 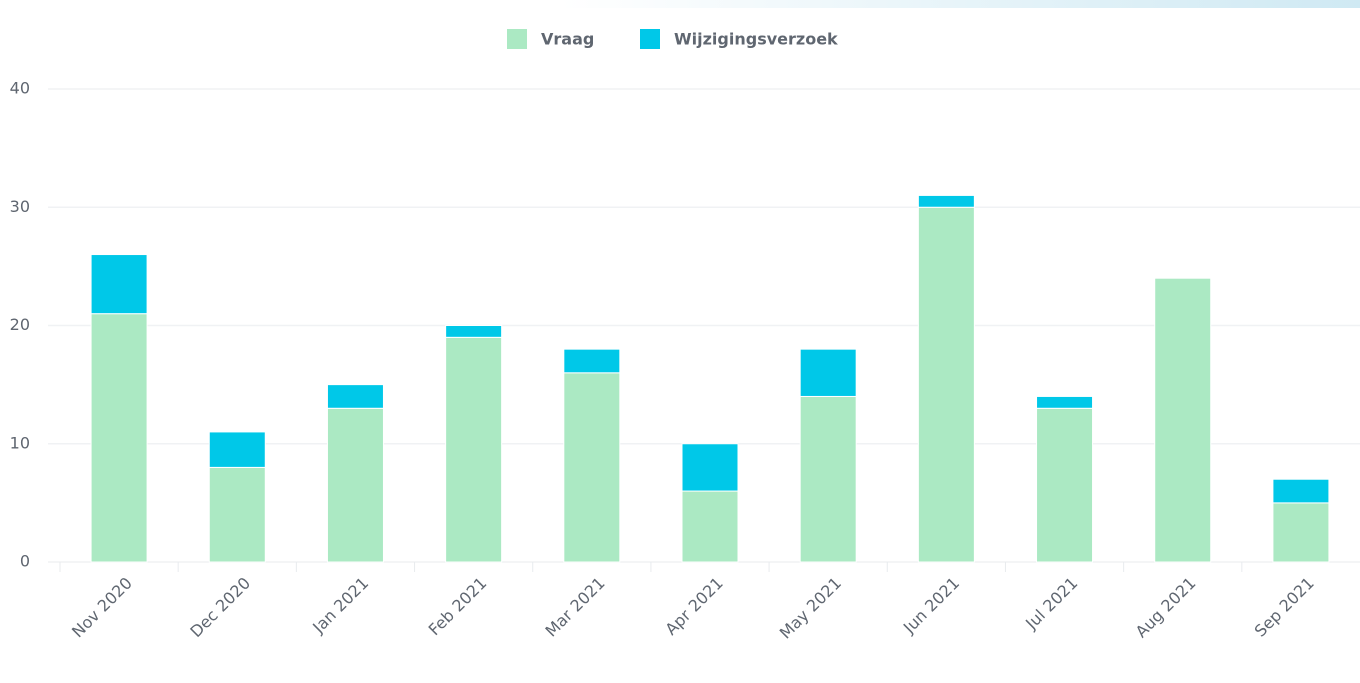 I want to click on y-tick-label: 0, so click(x=25, y=561).